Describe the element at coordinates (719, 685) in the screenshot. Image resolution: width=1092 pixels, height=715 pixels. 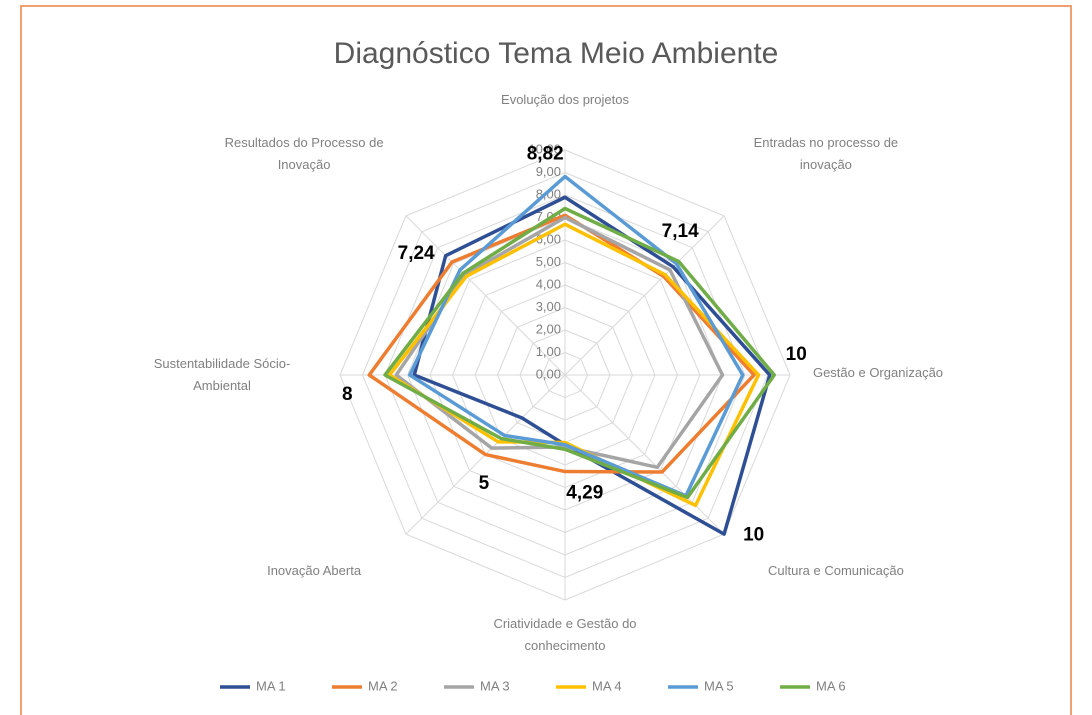
I see `legend-label: MA 5` at that location.